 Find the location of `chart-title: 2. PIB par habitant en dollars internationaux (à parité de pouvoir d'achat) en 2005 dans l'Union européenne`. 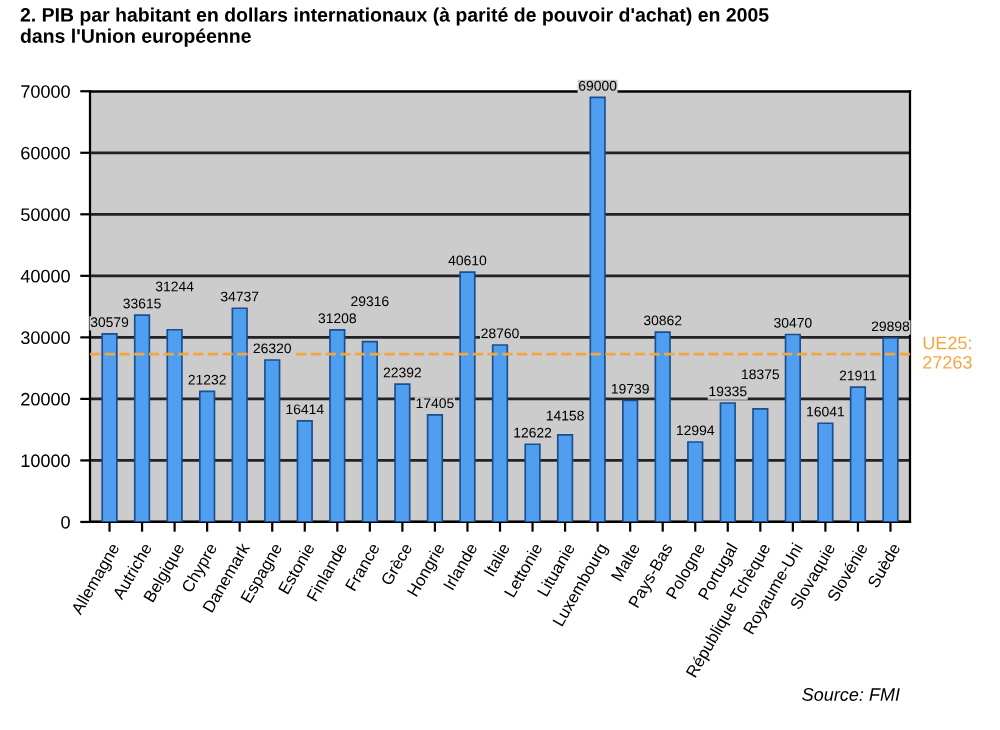

chart-title: 2. PIB par habitant en dollars internationaux (à parité de pouvoir d'achat) en 2005 dans l'Union européenne is located at coordinates (394, 27).